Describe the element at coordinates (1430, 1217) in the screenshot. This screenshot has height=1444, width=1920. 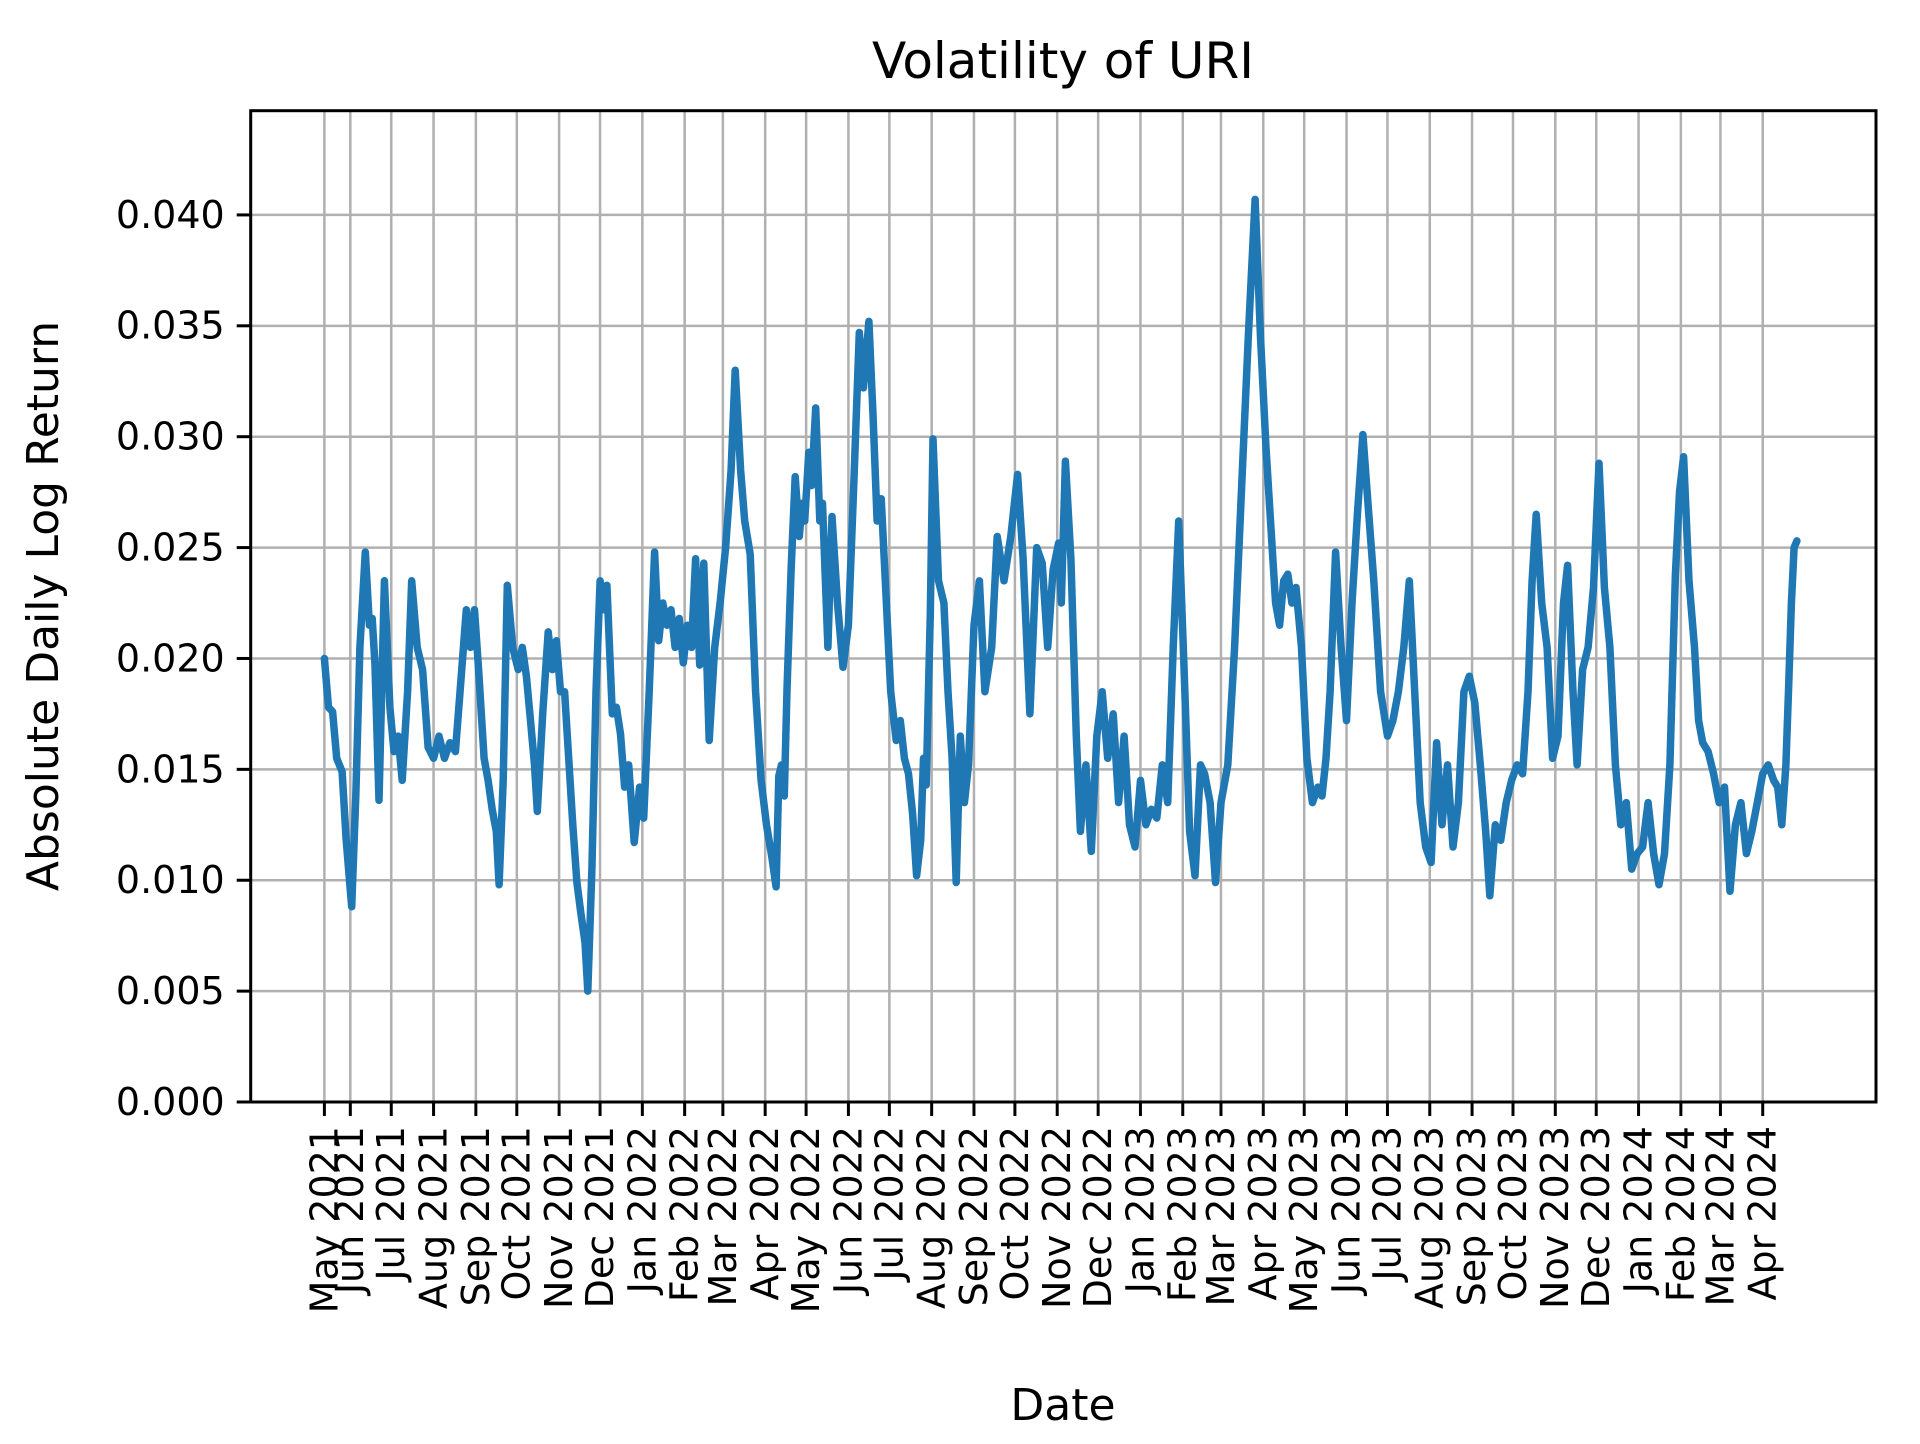
I see `x-tick-label: Aug 2023` at that location.